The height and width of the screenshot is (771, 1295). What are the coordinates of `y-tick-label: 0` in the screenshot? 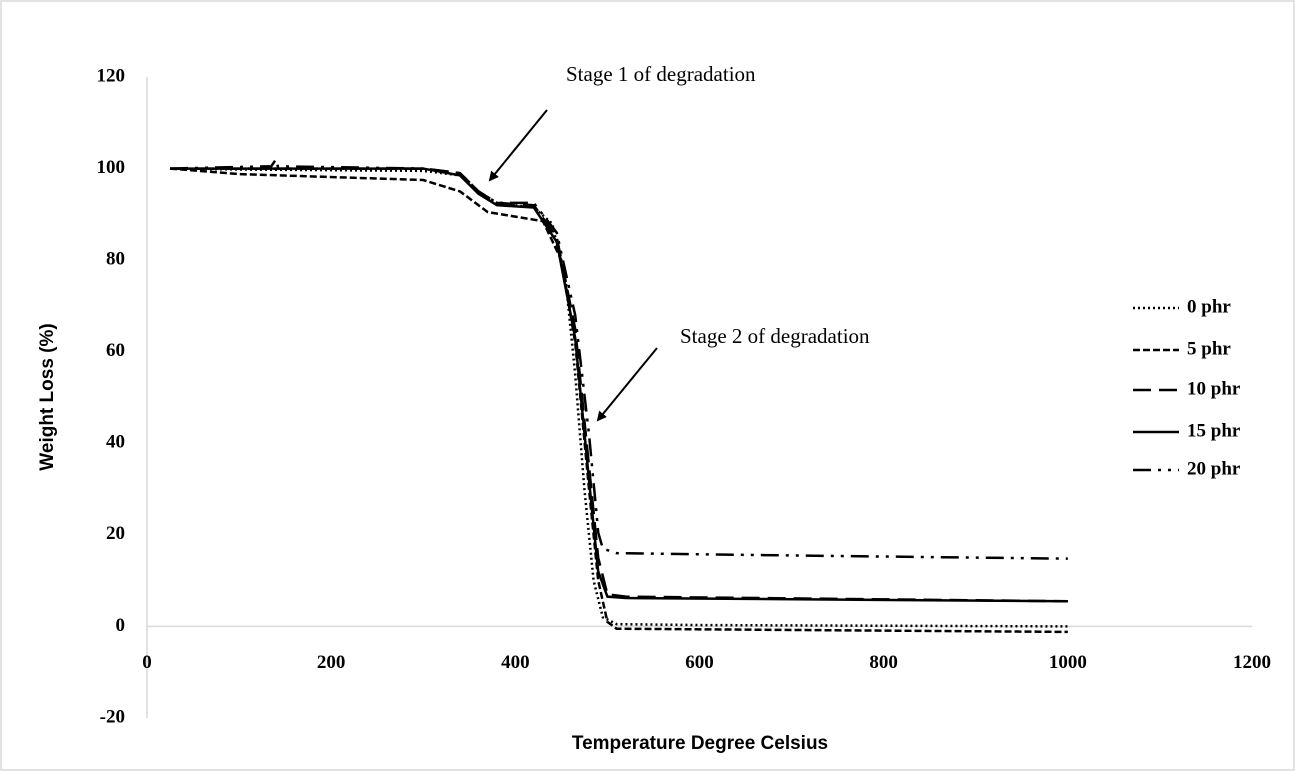 It's located at (121, 625).